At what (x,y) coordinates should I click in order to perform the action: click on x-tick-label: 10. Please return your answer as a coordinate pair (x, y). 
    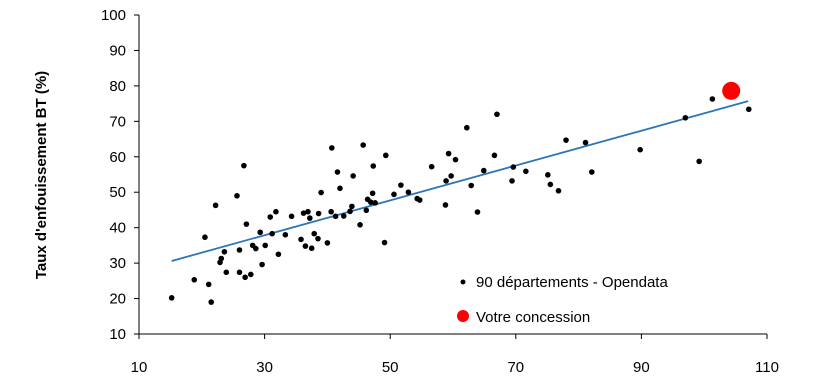
    Looking at the image, I should click on (139, 367).